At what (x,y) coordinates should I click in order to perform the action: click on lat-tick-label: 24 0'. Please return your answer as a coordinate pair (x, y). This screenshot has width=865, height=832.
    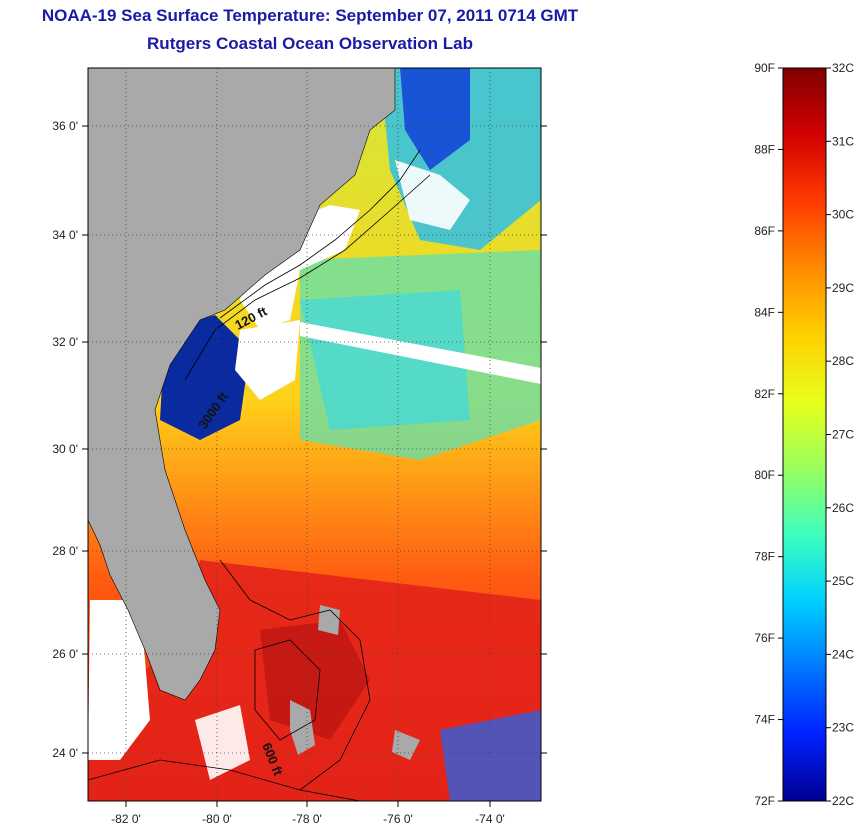
    Looking at the image, I should click on (65, 753).